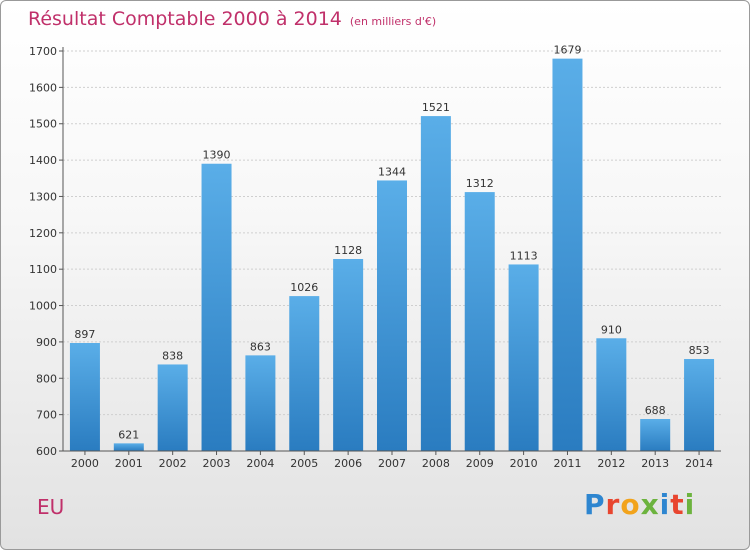  Describe the element at coordinates (51, 507) in the screenshot. I see `region-label: EU` at that location.